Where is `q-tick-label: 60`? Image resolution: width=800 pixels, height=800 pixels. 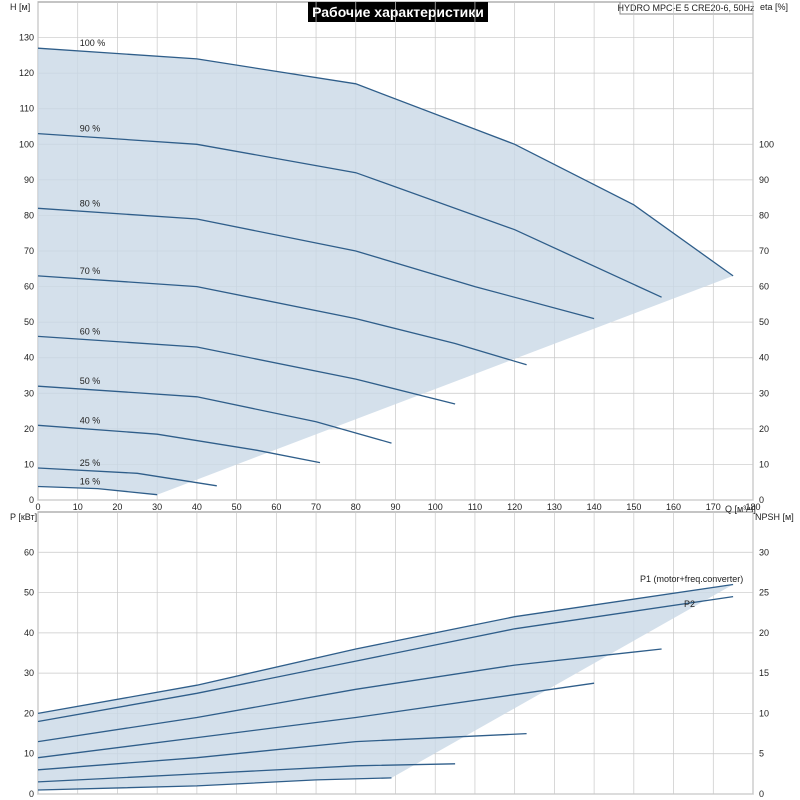
q-tick-label: 60 is located at coordinates (276, 507).